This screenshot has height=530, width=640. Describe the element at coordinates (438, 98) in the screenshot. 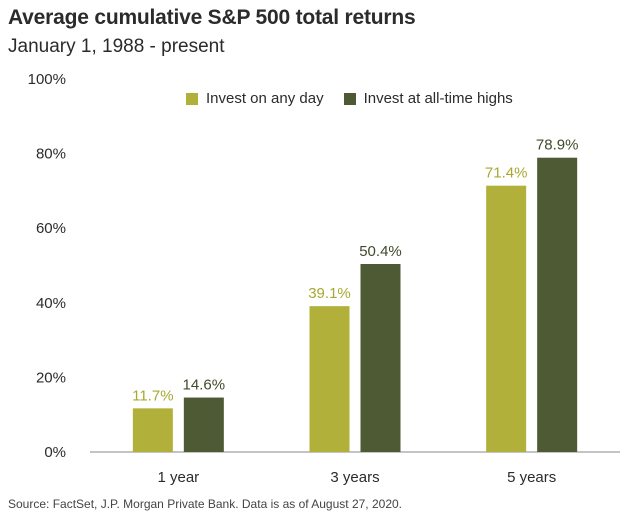

I see `legend-label-all-time-highs: Invest at all-time highs` at that location.